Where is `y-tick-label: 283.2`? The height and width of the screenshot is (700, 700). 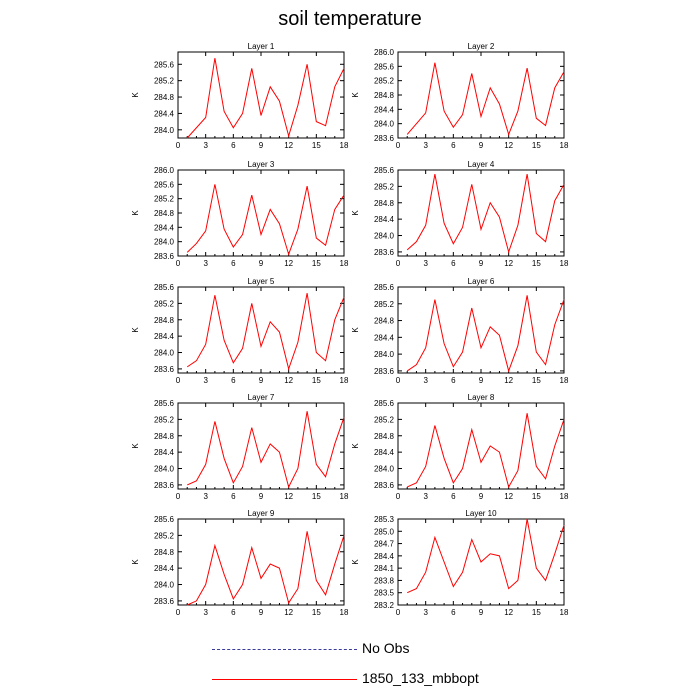 y-tick-label: 283.2 is located at coordinates (384, 605).